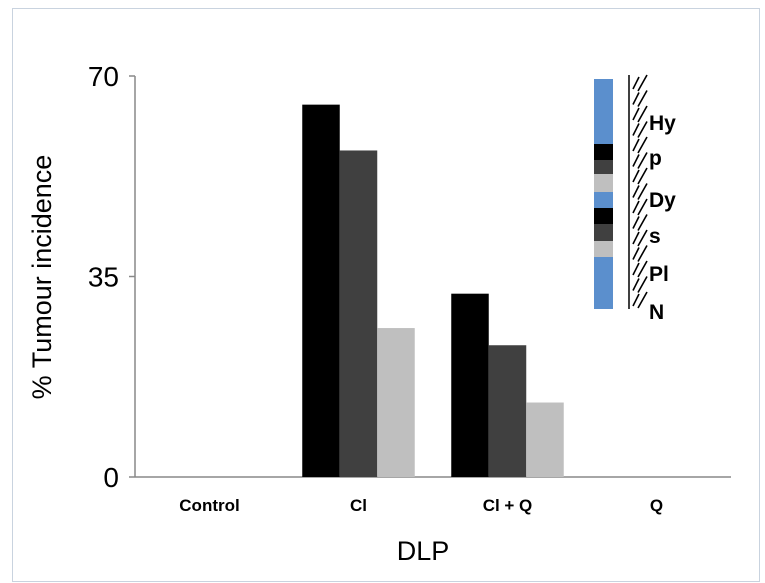 The height and width of the screenshot is (583, 765). I want to click on legend-label: p, so click(655, 158).